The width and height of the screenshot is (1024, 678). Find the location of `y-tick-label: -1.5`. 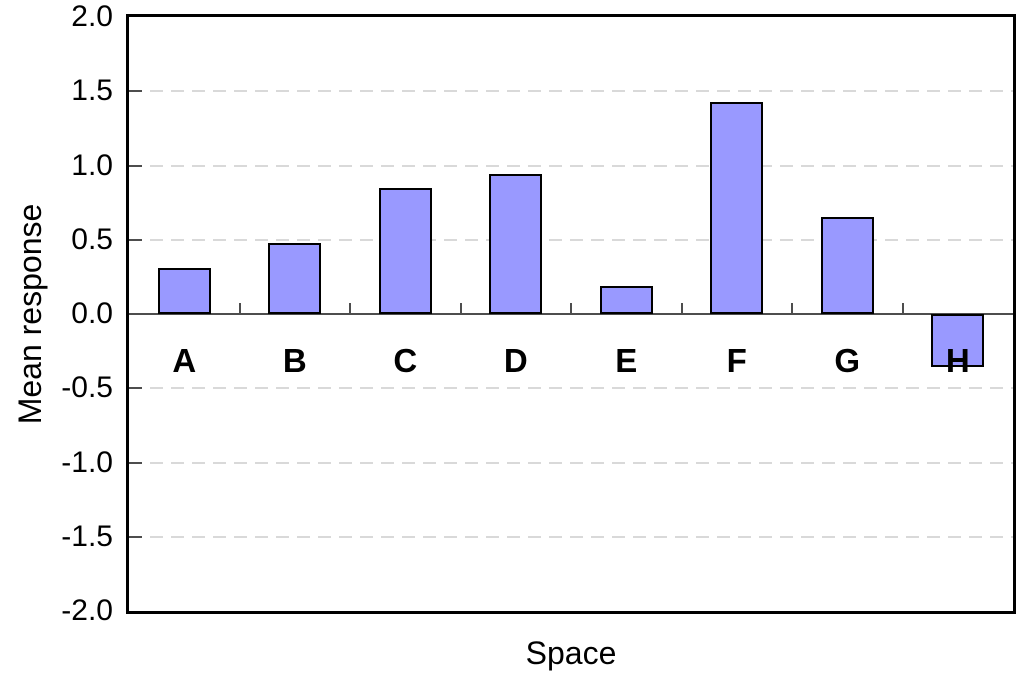

y-tick-label: -1.5 is located at coordinates (87, 536).